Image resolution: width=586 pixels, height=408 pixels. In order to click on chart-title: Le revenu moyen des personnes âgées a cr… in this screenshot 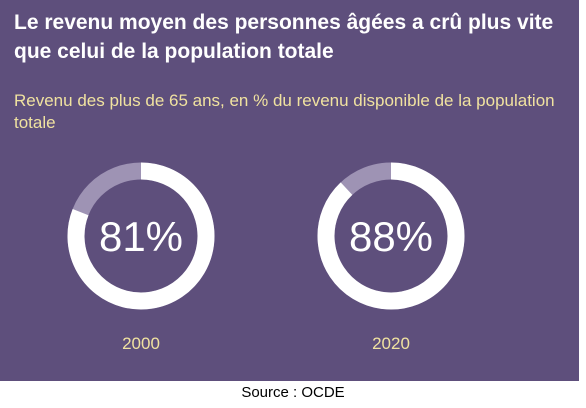, I will do `click(284, 37)`.